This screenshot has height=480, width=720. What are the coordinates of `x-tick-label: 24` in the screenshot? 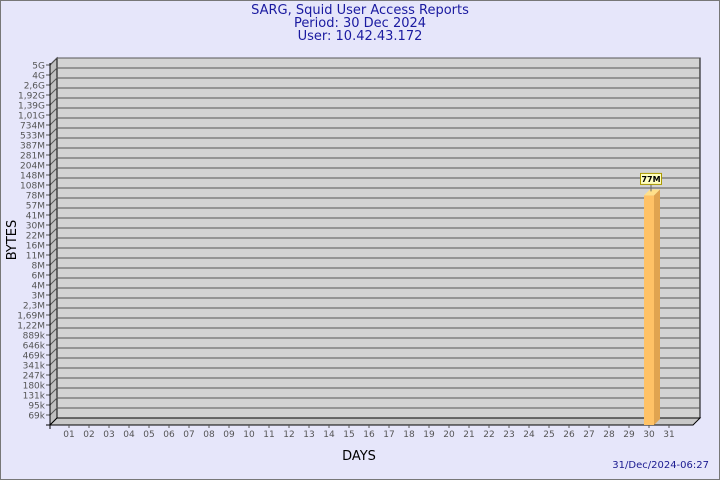 It's located at (529, 435).